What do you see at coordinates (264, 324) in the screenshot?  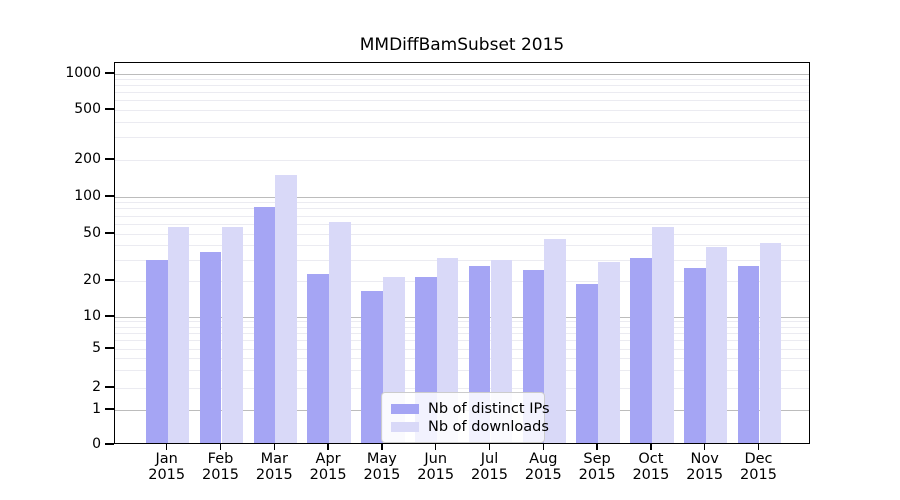 I see `bar-distinct-ips-mar` at bounding box center [264, 324].